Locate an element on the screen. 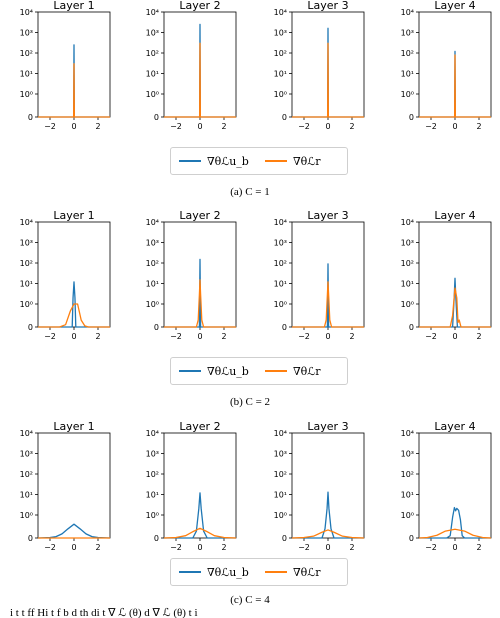  legend-item-grad-r: ∇θℒr is located at coordinates (292, 161).